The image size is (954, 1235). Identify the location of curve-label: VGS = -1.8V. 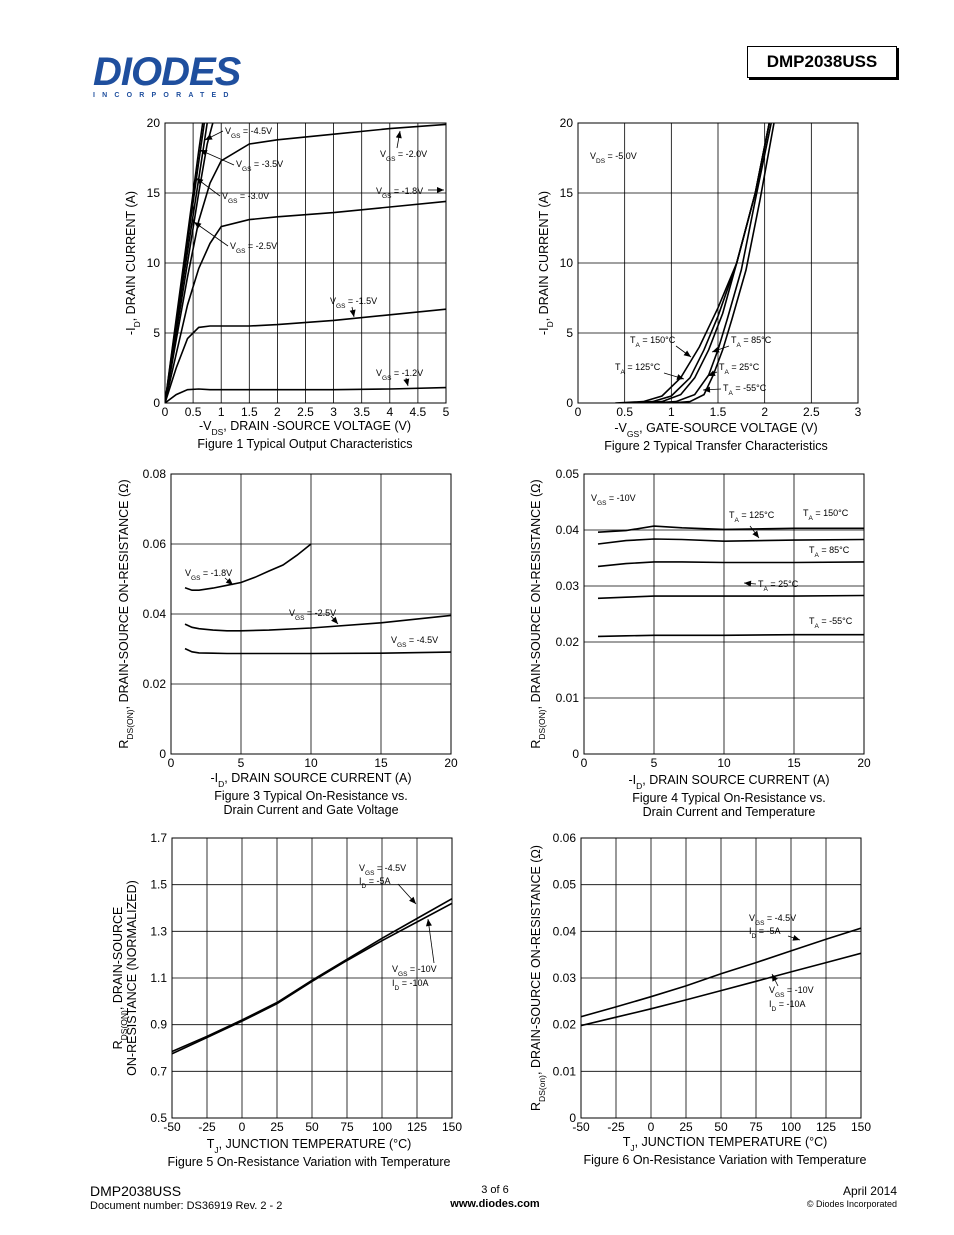
(399, 193).